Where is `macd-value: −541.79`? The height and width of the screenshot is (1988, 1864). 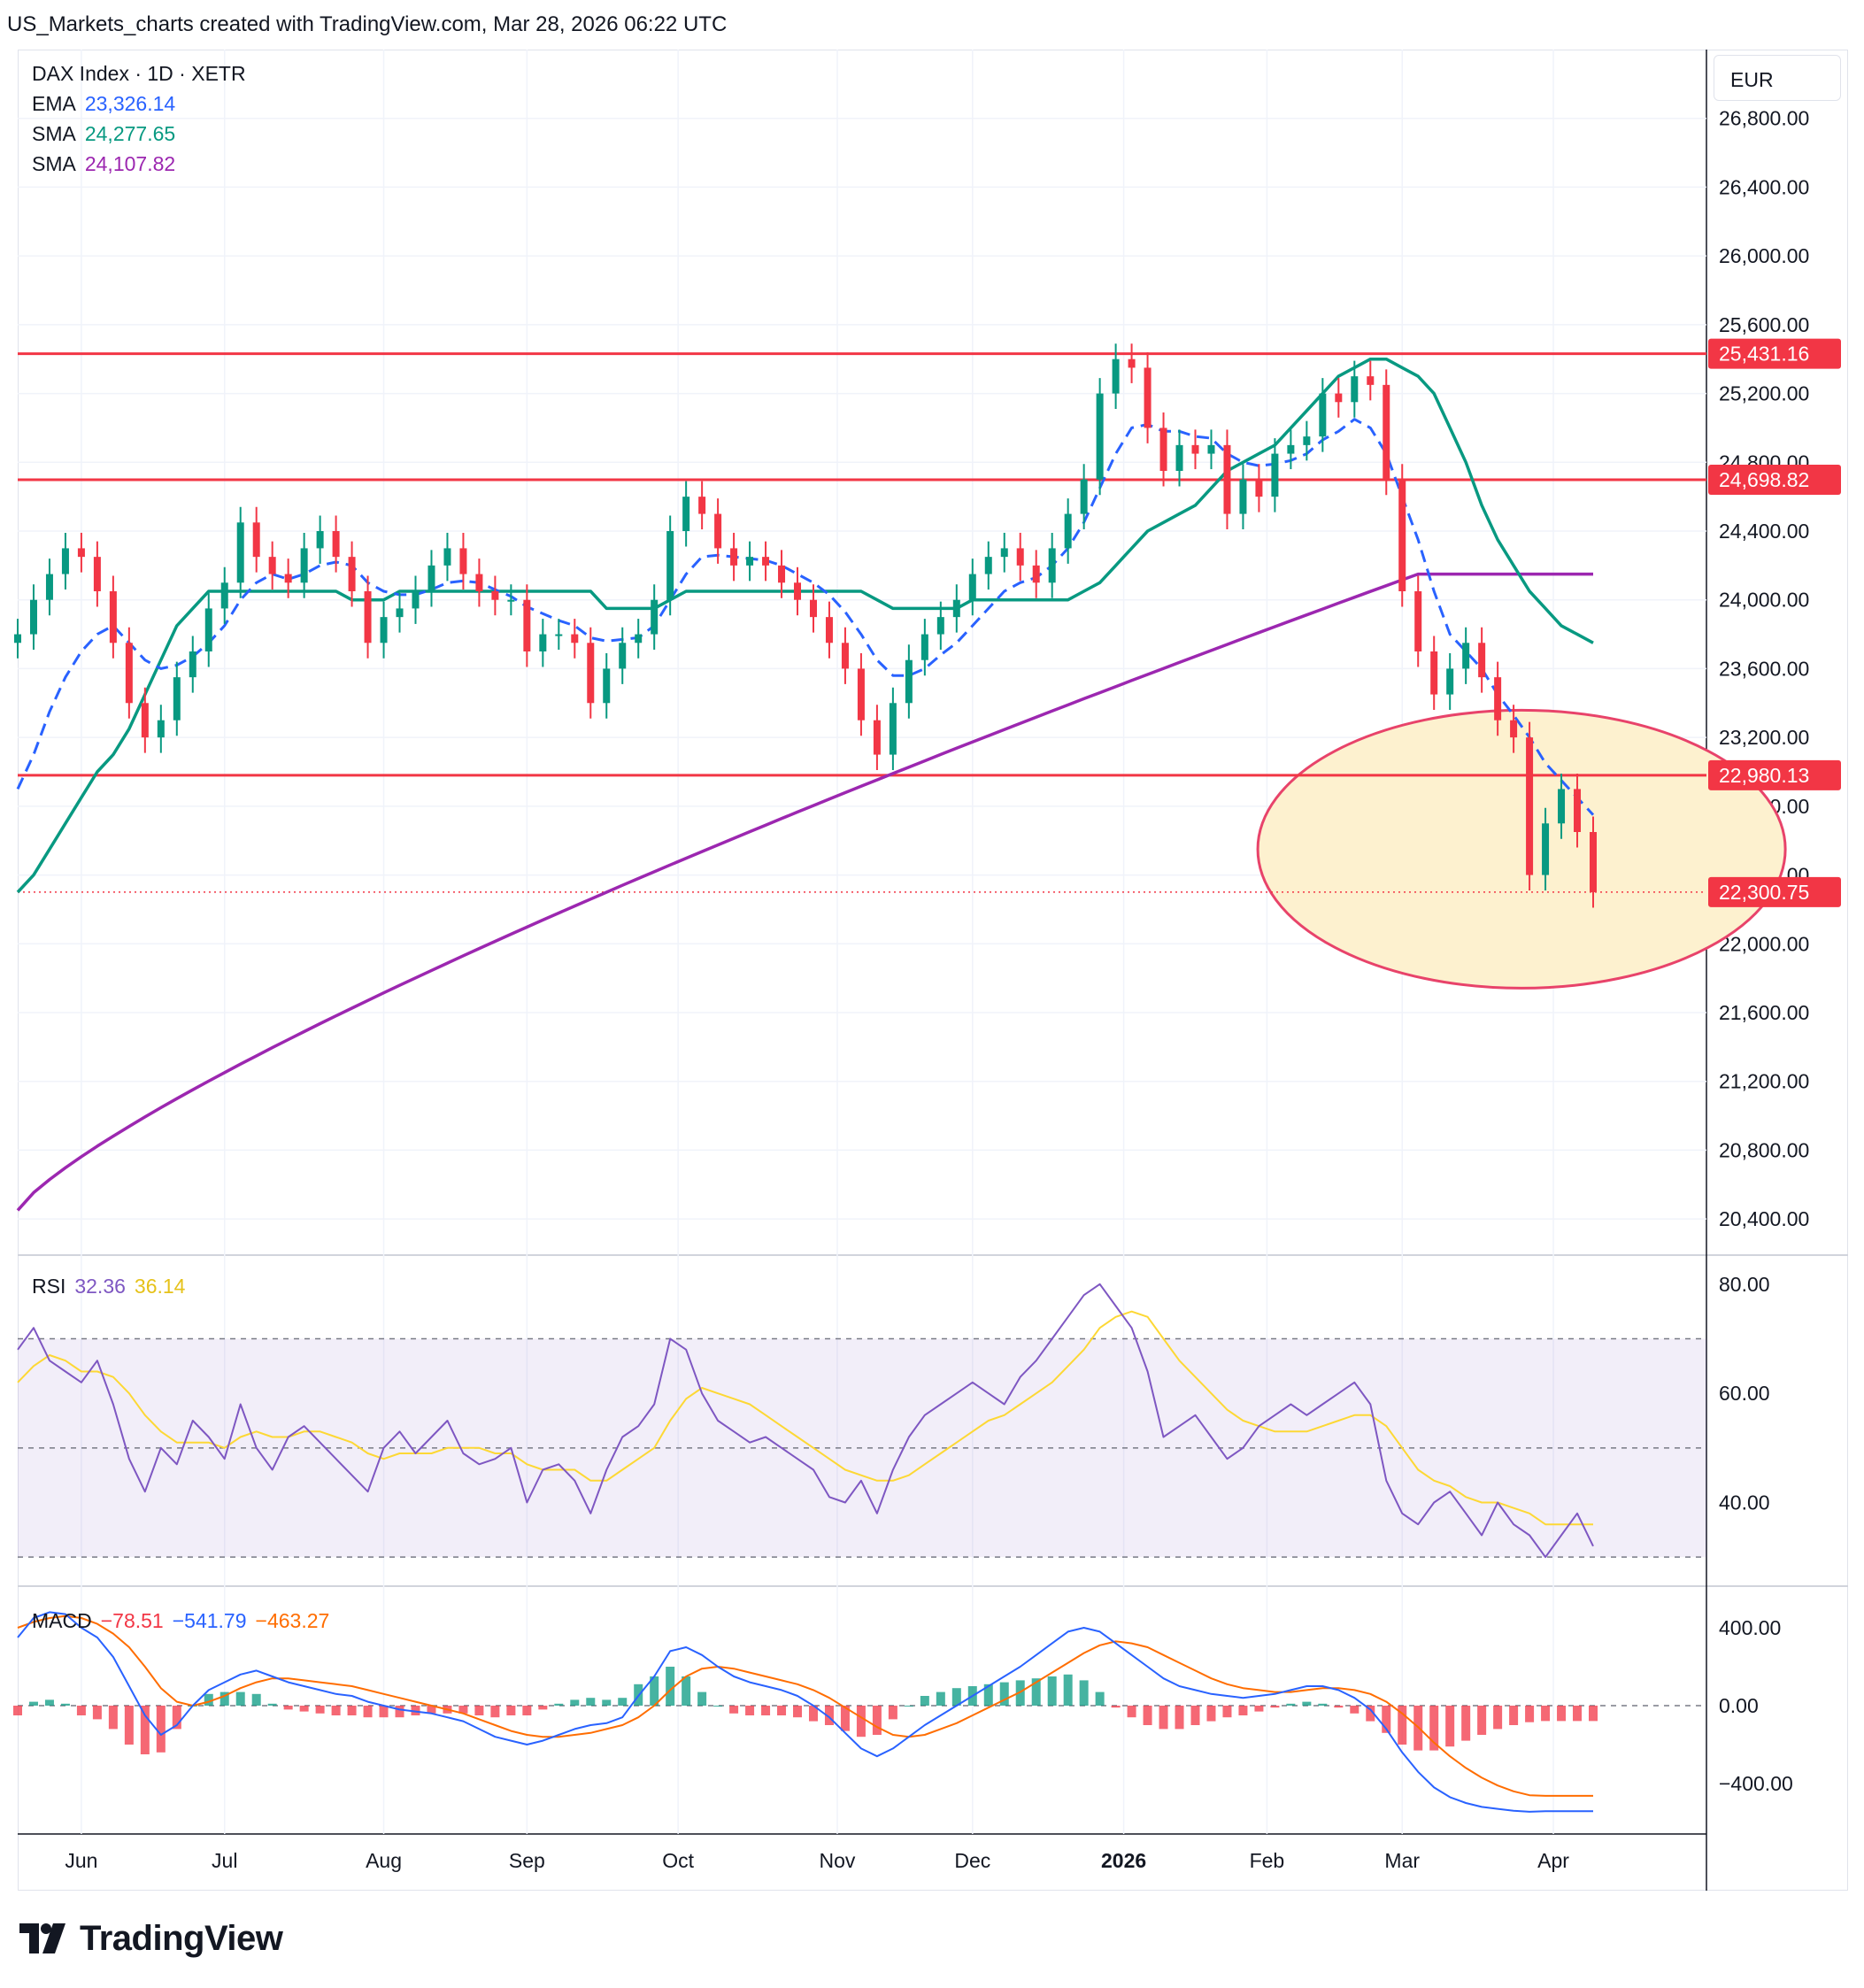 macd-value: −541.79 is located at coordinates (209, 1620).